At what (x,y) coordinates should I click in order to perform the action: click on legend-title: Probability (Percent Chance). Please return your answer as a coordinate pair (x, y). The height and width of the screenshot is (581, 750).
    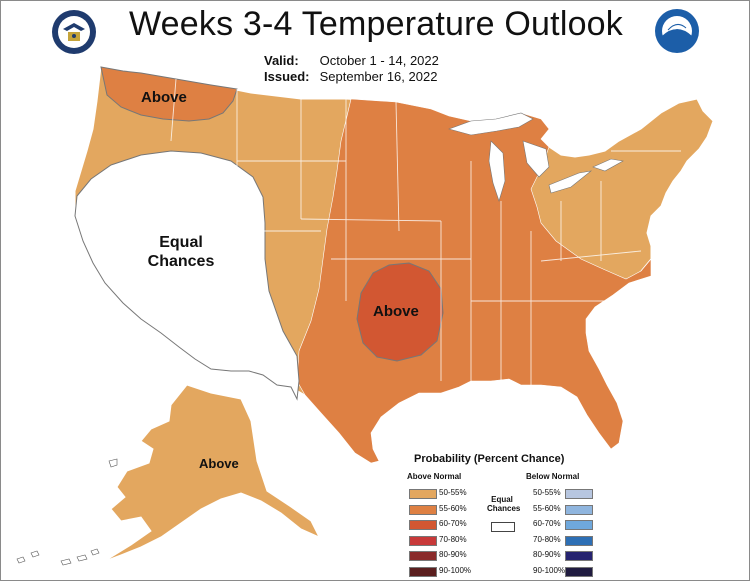
    Looking at the image, I should click on (489, 459).